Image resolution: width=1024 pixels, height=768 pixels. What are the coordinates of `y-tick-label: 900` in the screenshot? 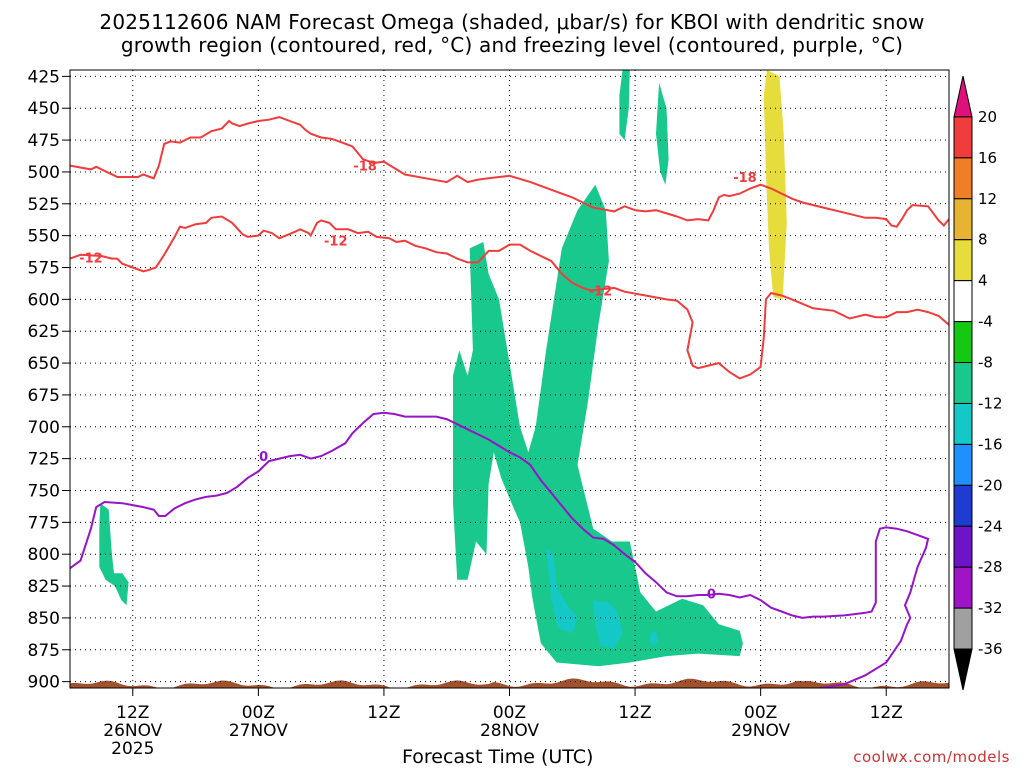 It's located at (44, 683).